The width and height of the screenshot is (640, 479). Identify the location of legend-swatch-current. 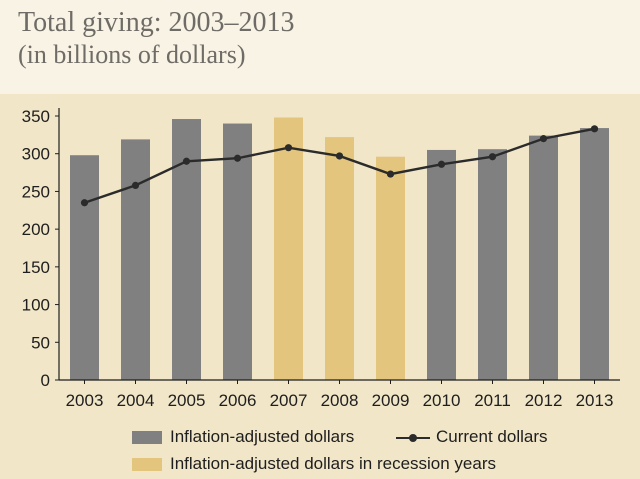
(413, 437).